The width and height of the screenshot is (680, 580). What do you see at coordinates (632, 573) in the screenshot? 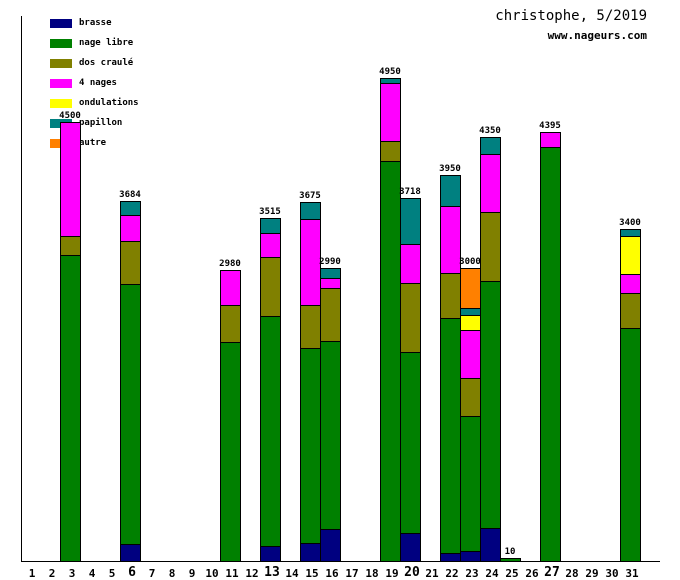
I see `x-tick-day-31: 31` at bounding box center [632, 573].